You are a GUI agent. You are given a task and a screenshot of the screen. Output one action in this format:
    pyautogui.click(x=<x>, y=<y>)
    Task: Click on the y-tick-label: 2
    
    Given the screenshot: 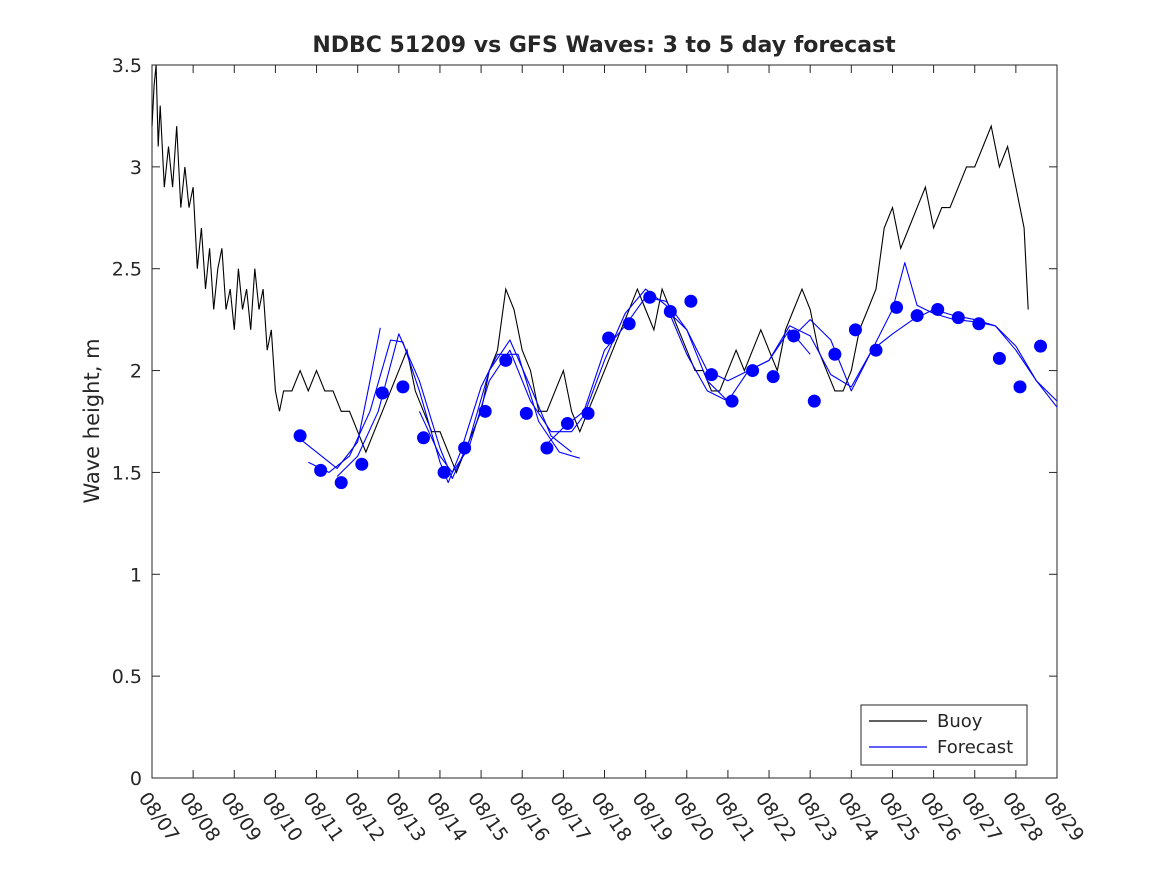 What is the action you would take?
    pyautogui.click(x=136, y=372)
    